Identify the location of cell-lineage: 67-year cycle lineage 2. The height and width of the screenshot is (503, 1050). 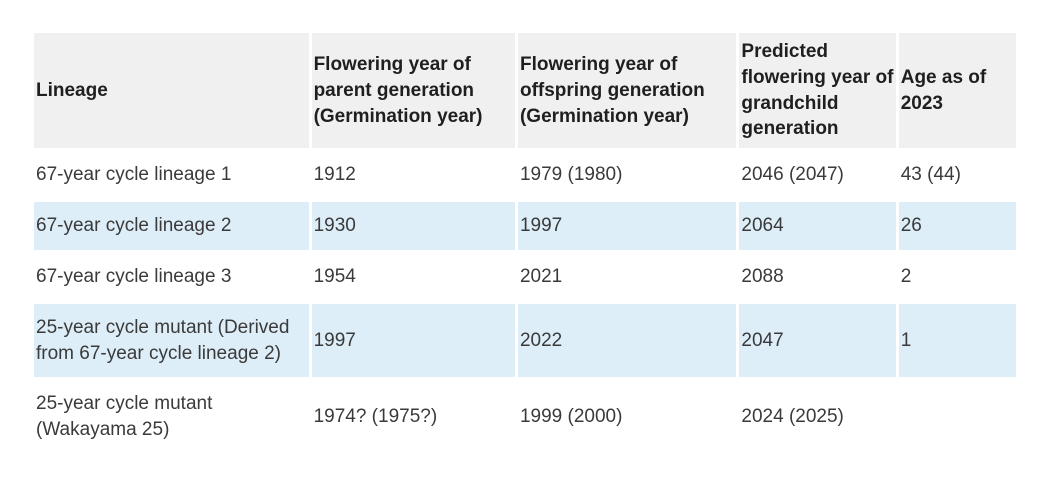
(171, 226).